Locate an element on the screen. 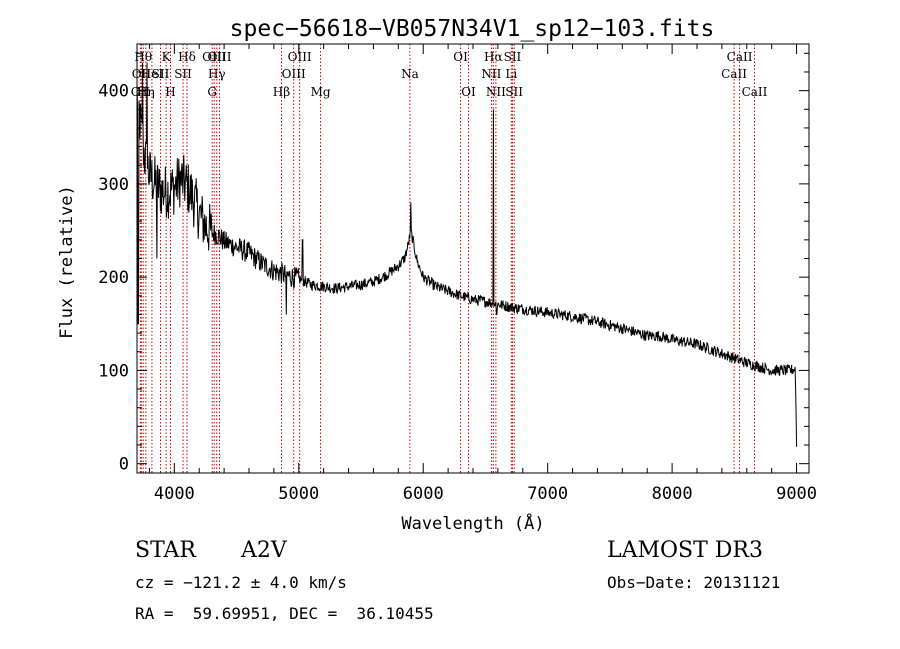  y-tick-label: 100 is located at coordinates (113, 371).